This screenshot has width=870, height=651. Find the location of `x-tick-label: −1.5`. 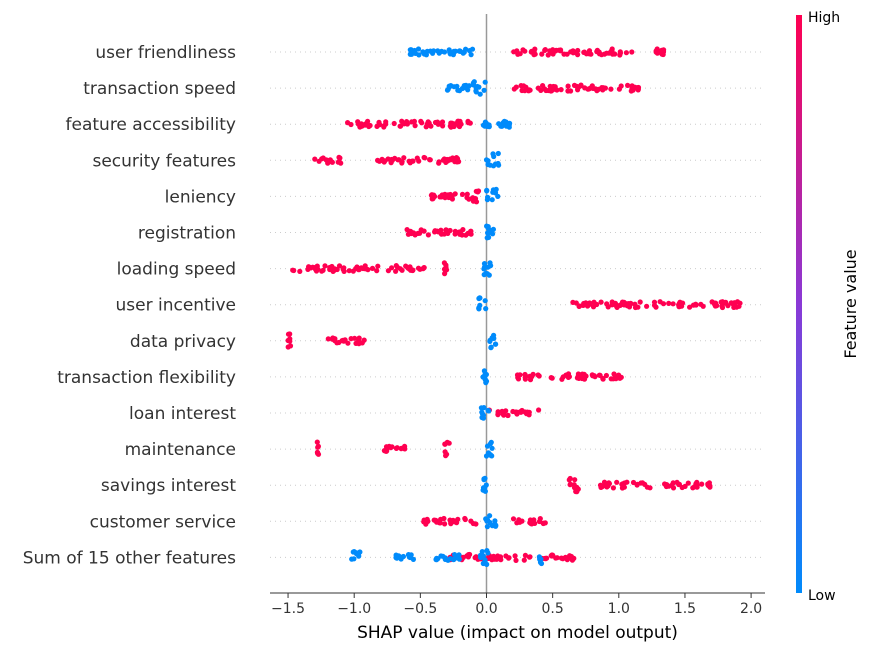

x-tick-label: −1.5 is located at coordinates (288, 609).